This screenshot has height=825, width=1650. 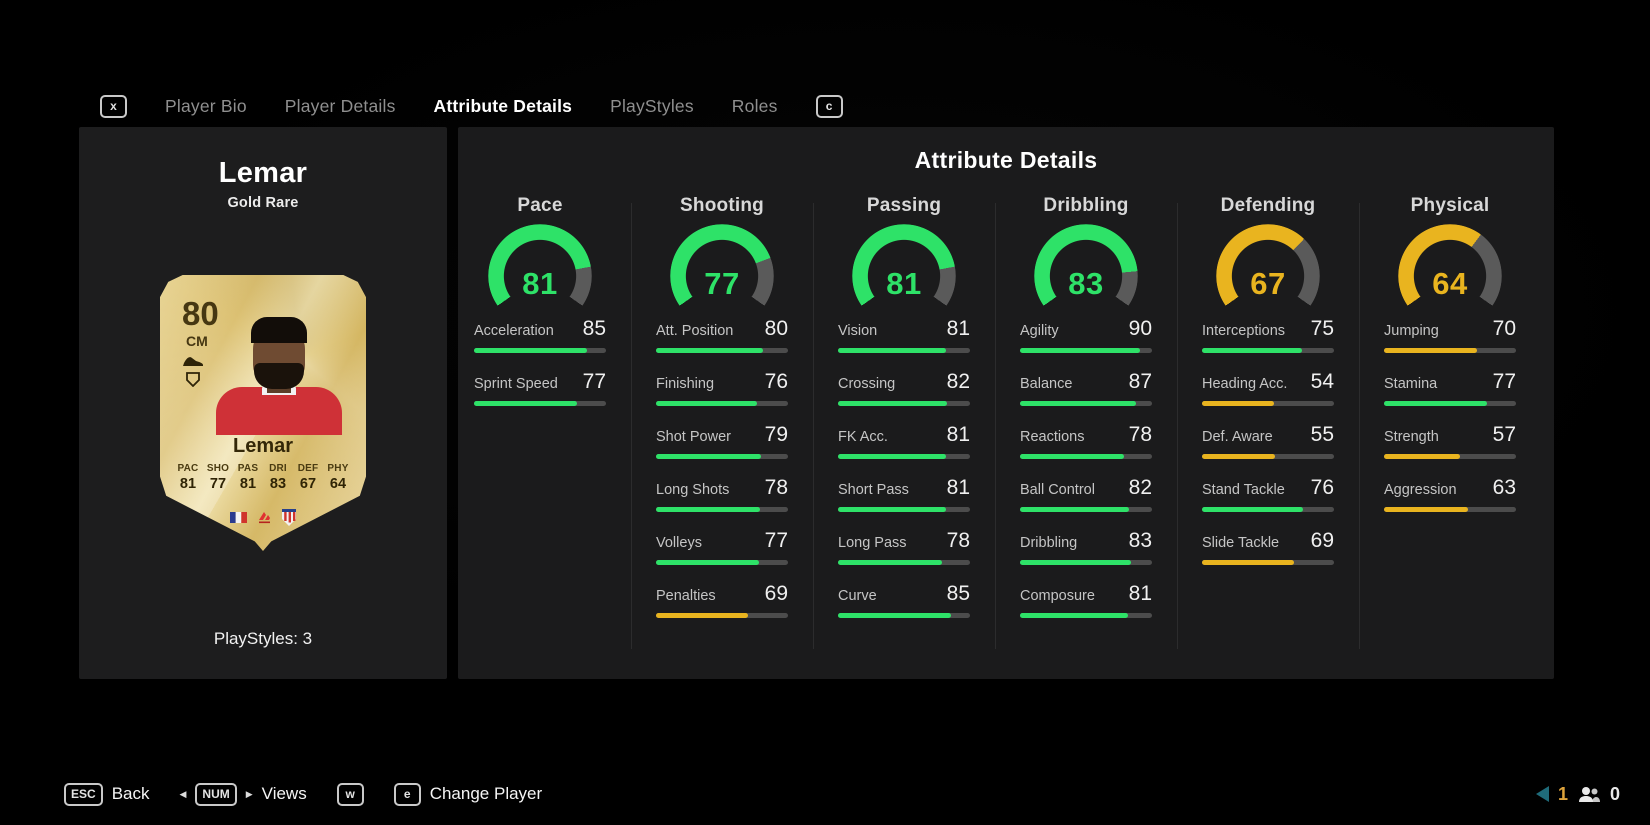 I want to click on shield-icon, so click(x=193, y=379).